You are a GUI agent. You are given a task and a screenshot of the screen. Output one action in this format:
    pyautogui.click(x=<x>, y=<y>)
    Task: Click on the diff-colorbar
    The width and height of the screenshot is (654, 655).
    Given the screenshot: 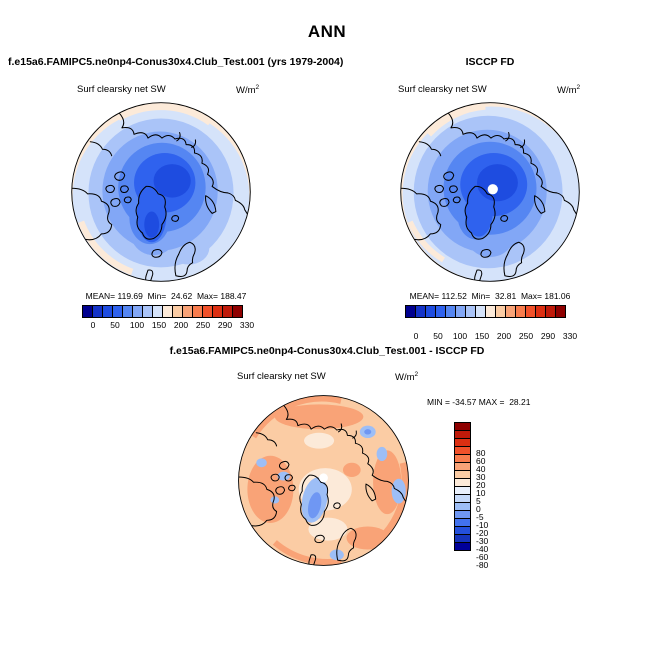 What is the action you would take?
    pyautogui.click(x=462, y=486)
    